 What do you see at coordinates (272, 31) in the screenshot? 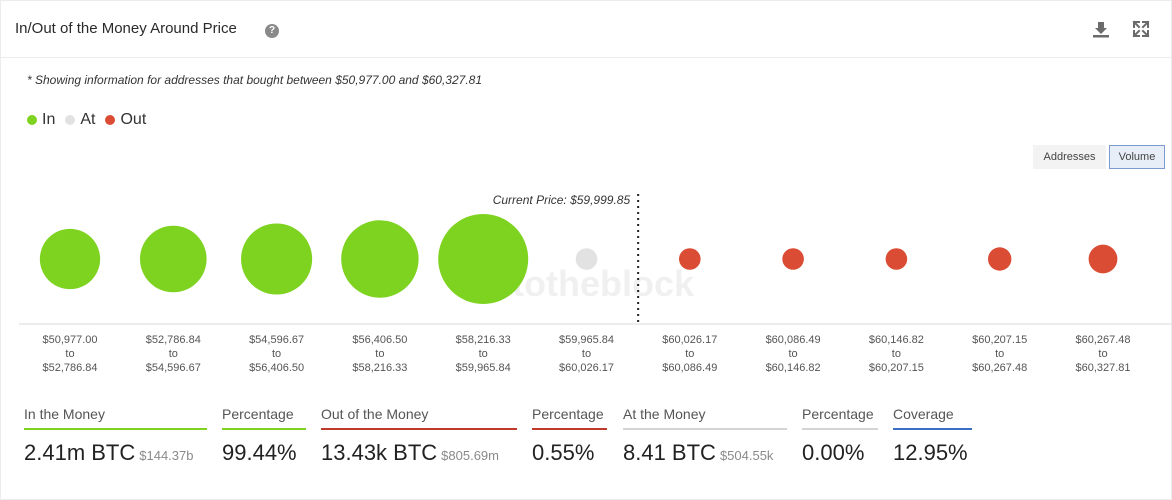
I see `question-circle-icon: ?` at bounding box center [272, 31].